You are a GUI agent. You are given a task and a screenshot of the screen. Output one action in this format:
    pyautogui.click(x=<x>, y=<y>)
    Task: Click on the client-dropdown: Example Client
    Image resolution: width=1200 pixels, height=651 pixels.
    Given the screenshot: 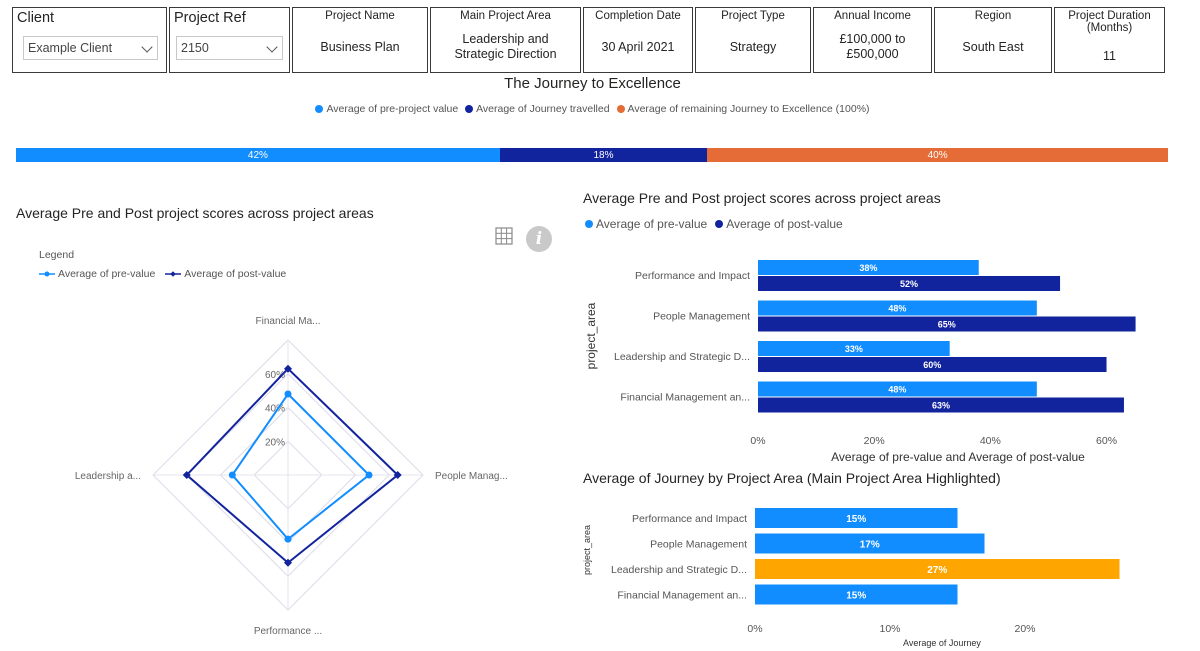 What is the action you would take?
    pyautogui.click(x=90, y=48)
    